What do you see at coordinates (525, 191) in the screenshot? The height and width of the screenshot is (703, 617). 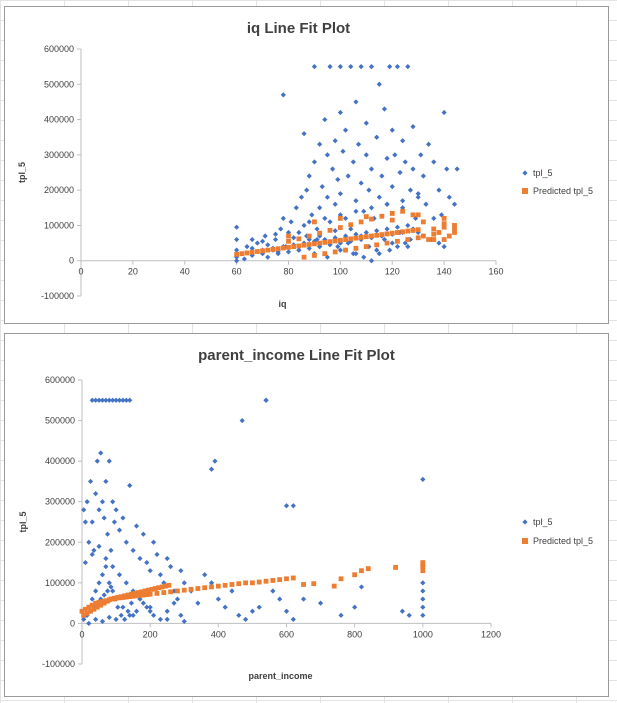 I see `legend-marker-predicted` at bounding box center [525, 191].